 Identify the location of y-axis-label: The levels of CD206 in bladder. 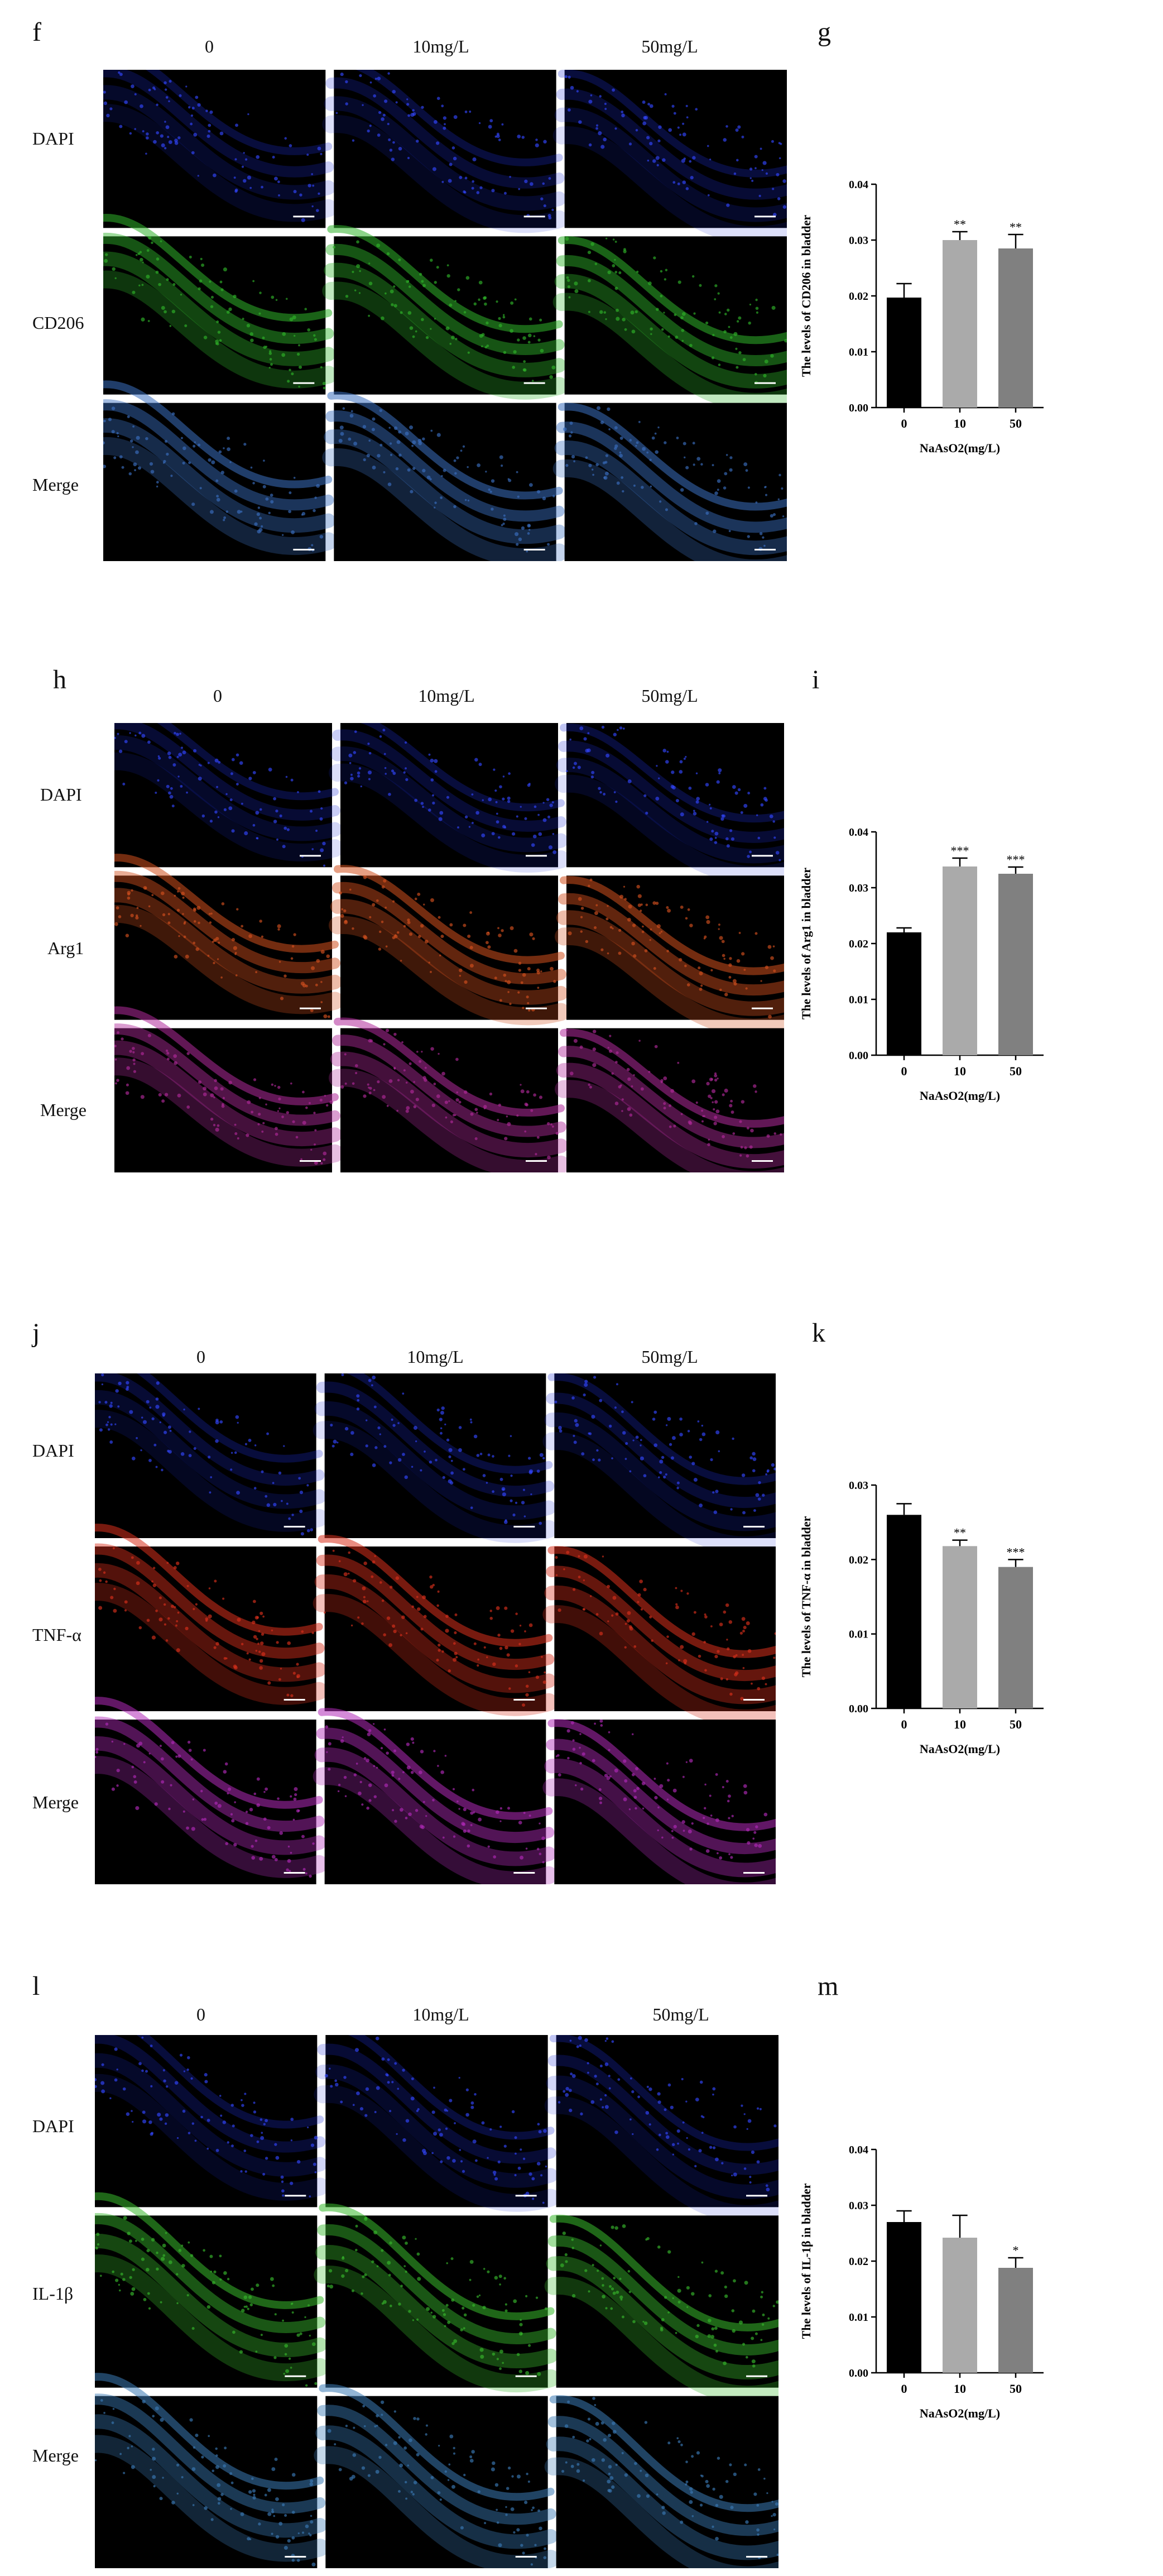
(806, 296).